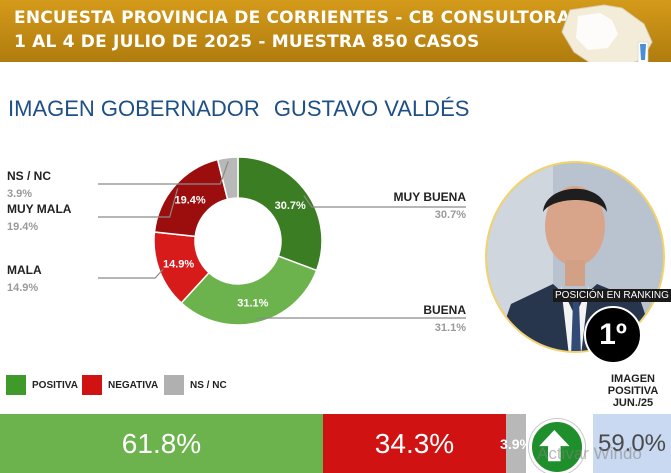 The width and height of the screenshot is (671, 473). What do you see at coordinates (227, 178) in the screenshot?
I see `donut-slice-ns-nc` at bounding box center [227, 178].